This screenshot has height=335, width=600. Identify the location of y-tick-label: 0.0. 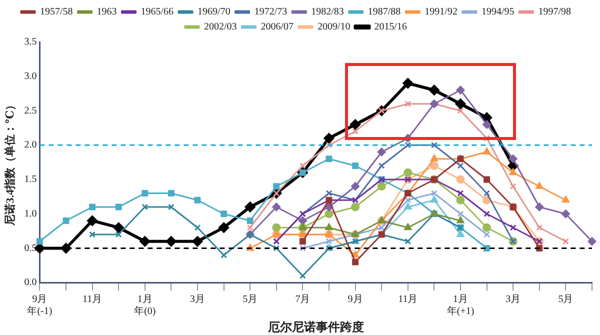
(30, 282).